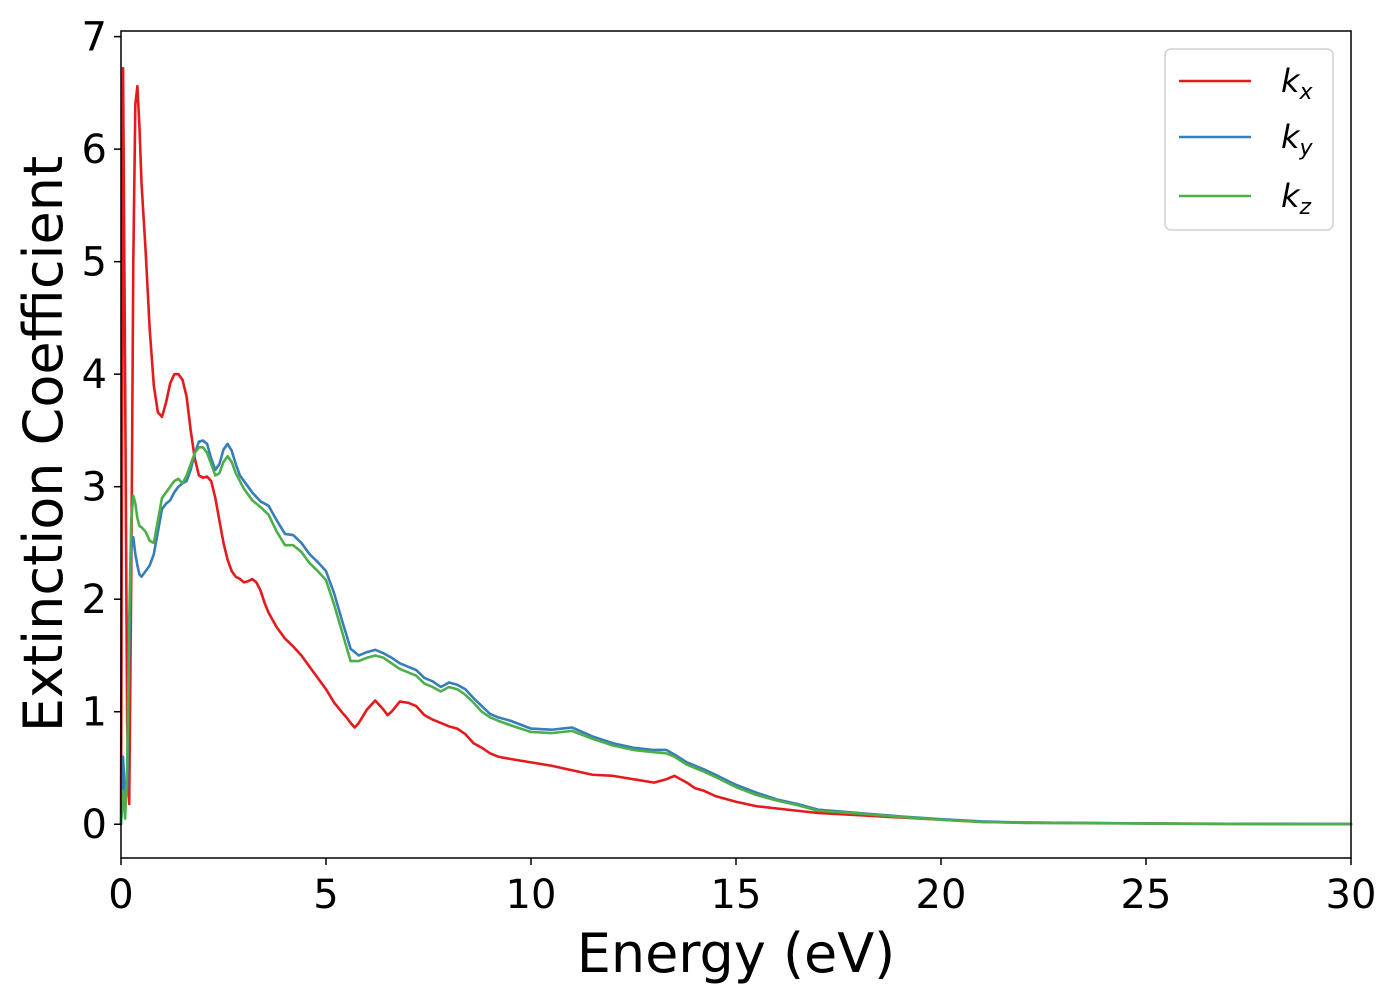  What do you see at coordinates (1296, 198) in the screenshot?
I see `legend-label-kz: kz` at bounding box center [1296, 198].